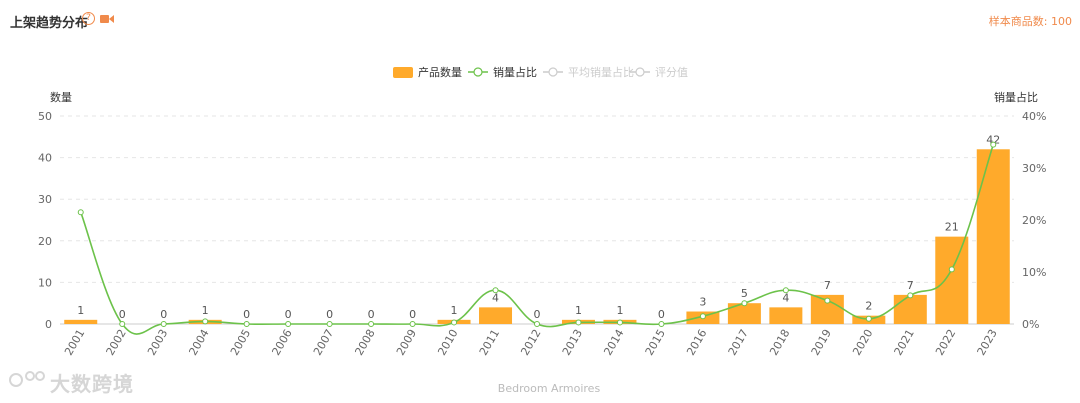  I want to click on y-axis-right-title: 销量占比, so click(1016, 97).